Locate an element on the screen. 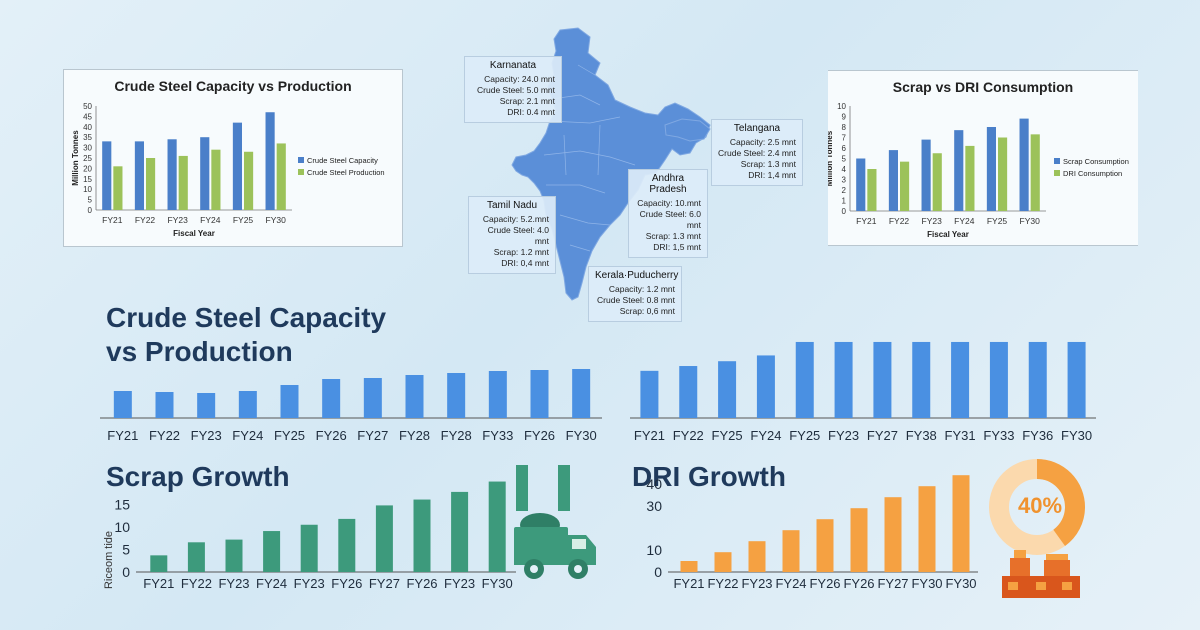 The image size is (1200, 630). state-borders is located at coordinates (589, 158).